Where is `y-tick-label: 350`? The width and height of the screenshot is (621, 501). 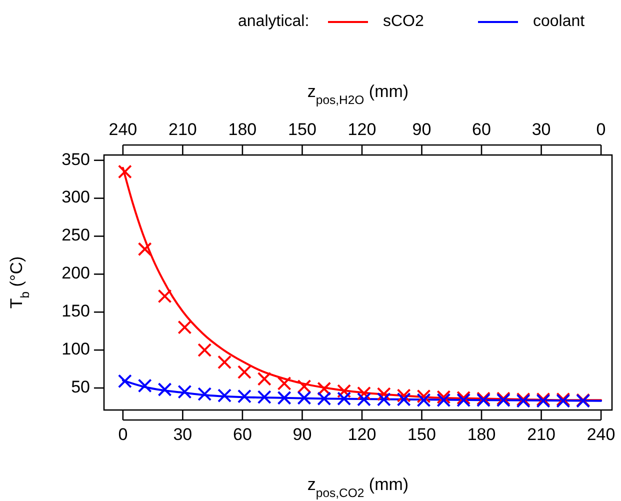
y-tick-label: 350 is located at coordinates (76, 159).